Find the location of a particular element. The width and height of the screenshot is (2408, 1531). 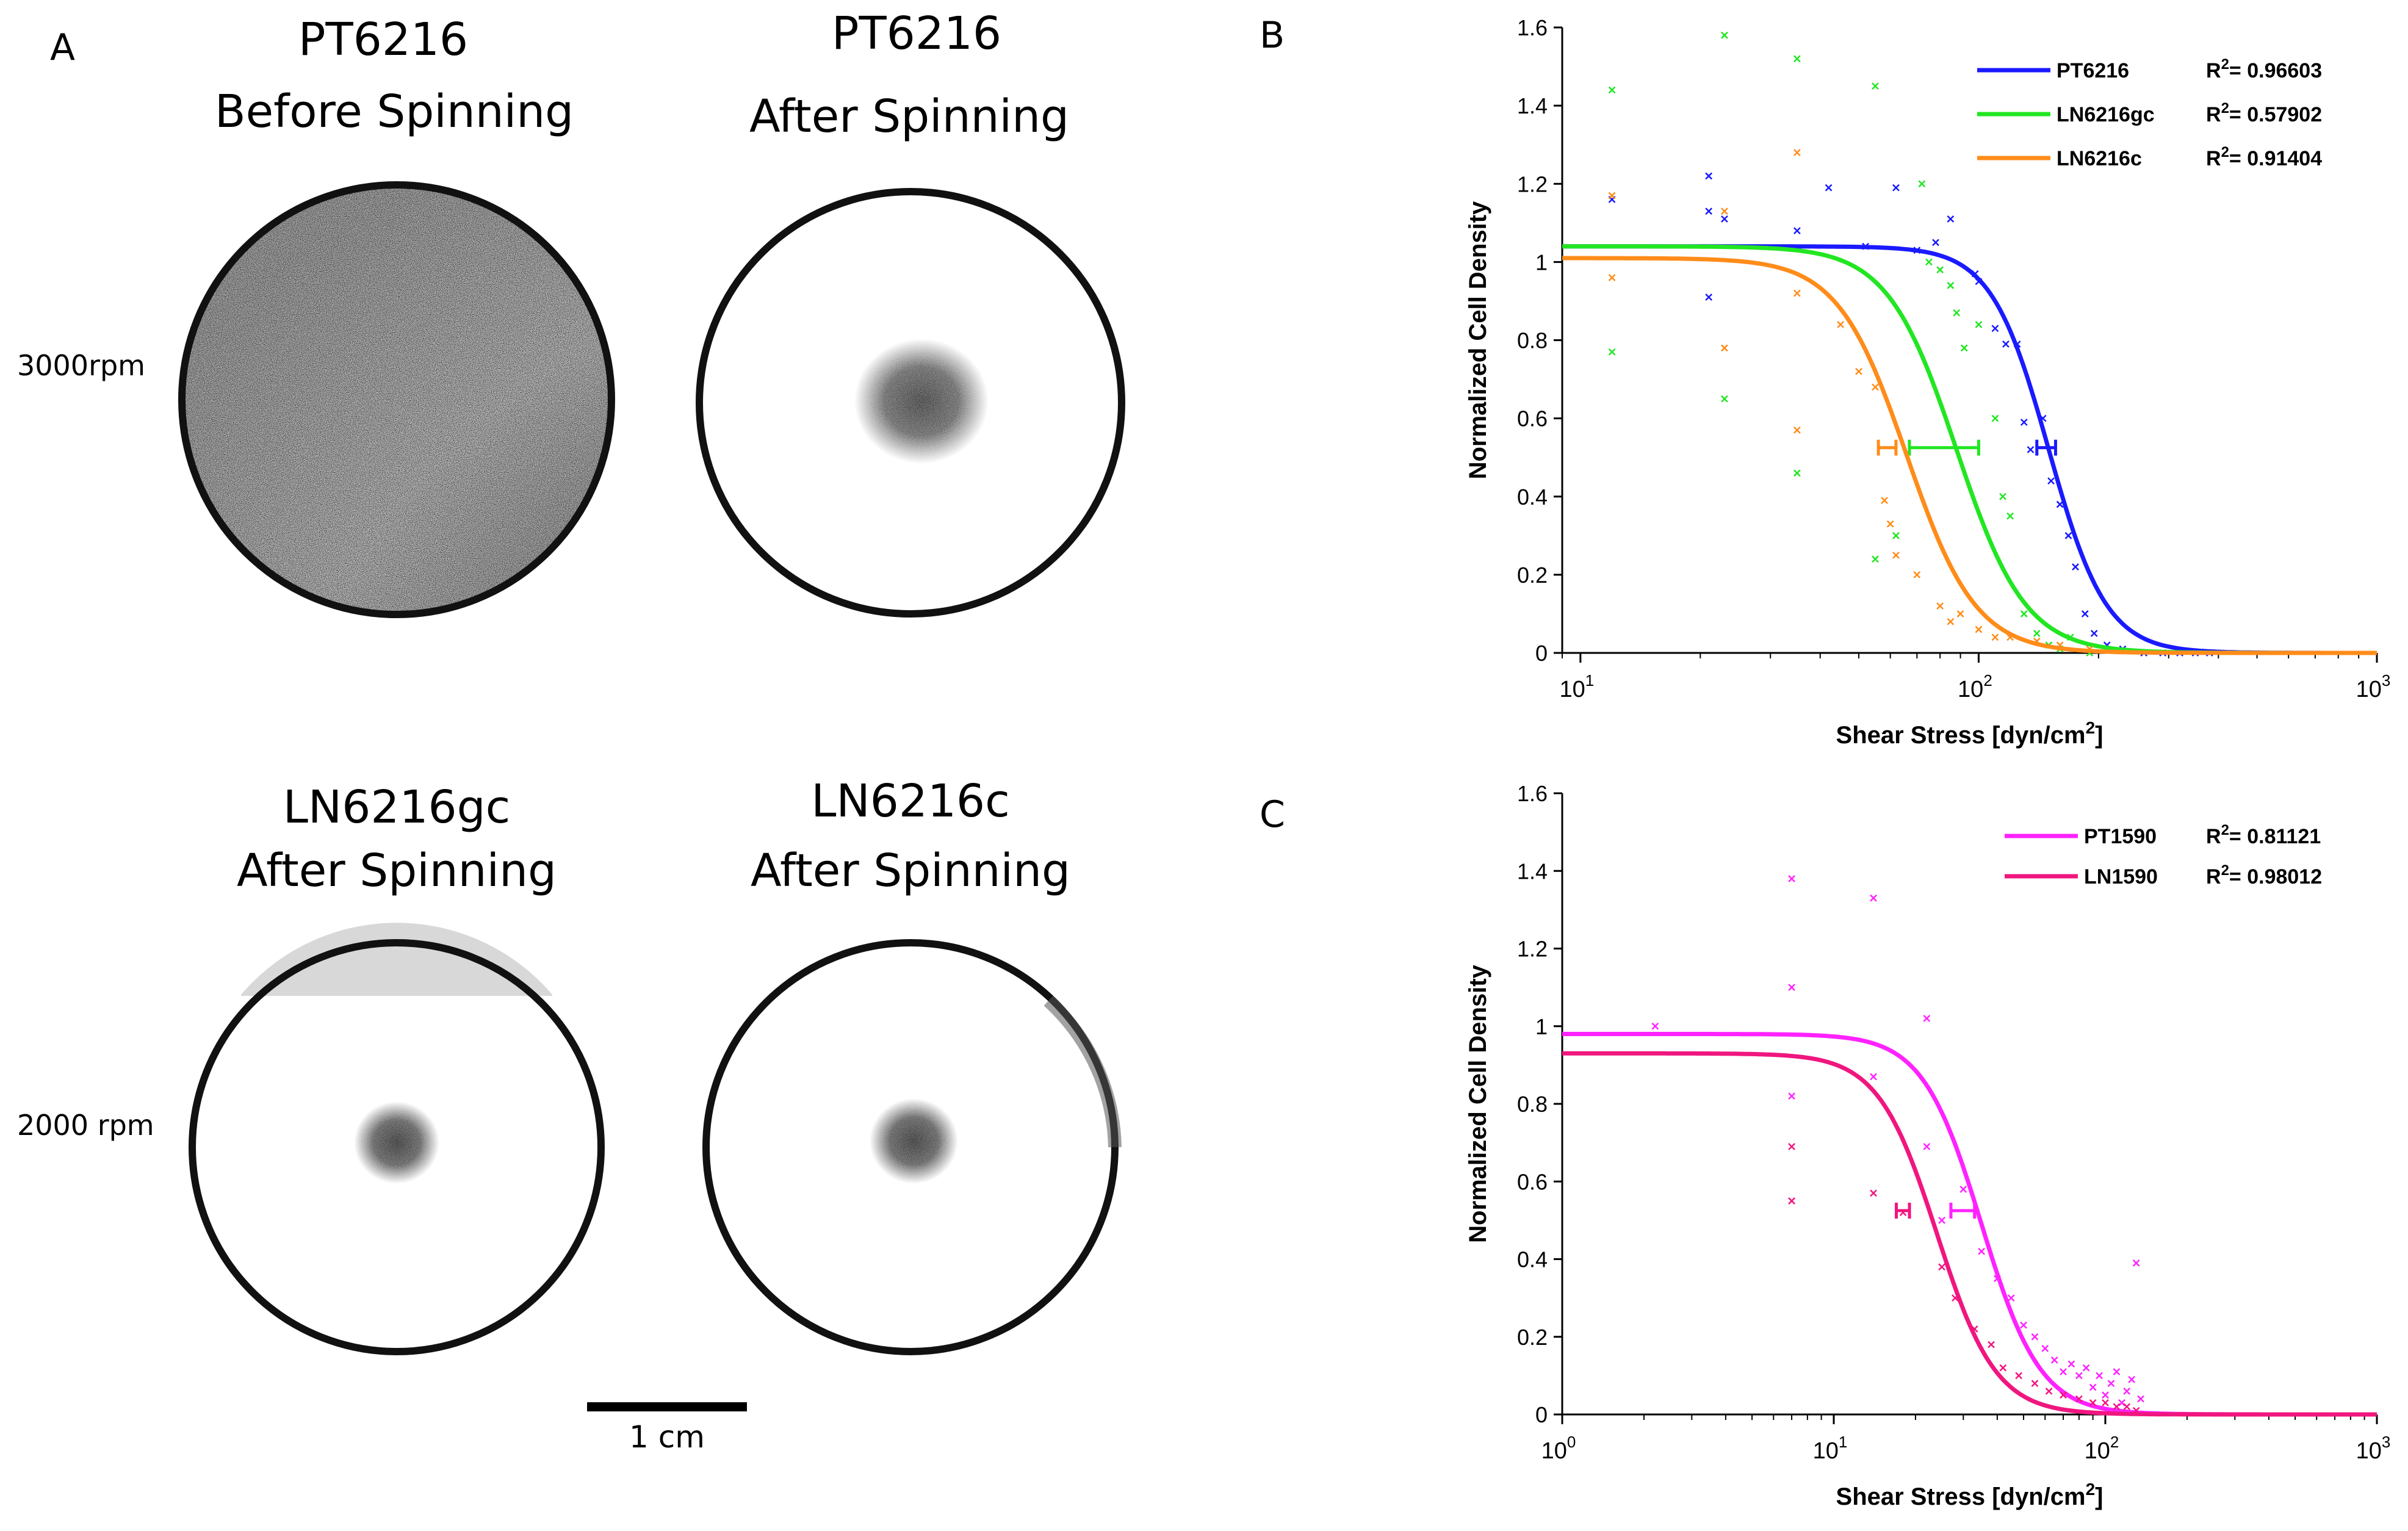

chart-b-ln6216gc-fit-curve is located at coordinates (1969, 449).